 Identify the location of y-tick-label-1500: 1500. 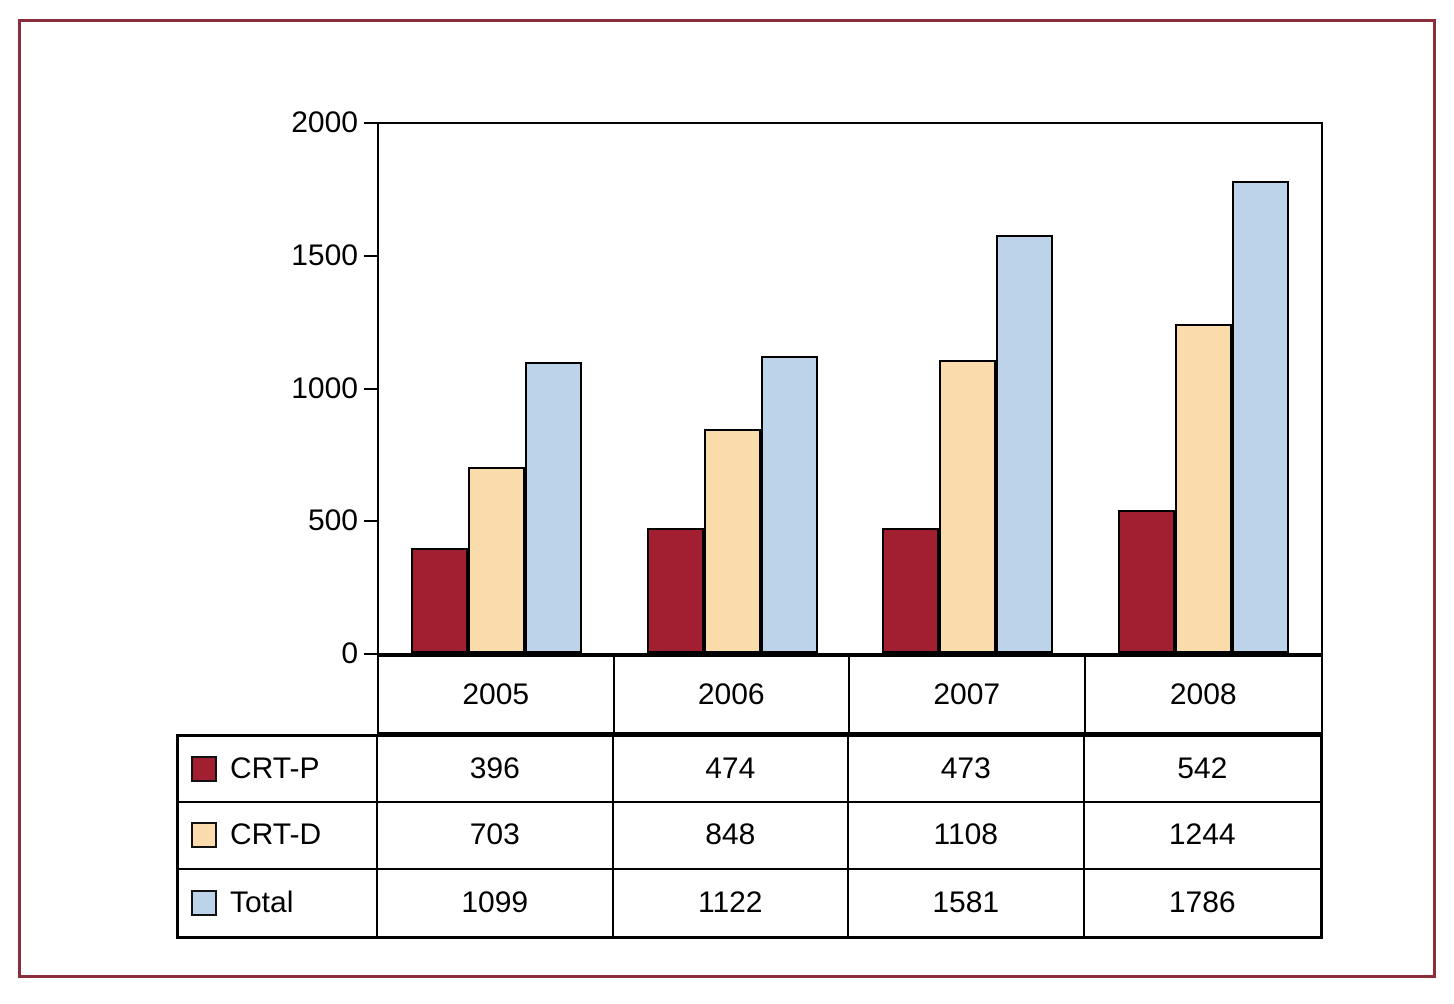
(324, 255).